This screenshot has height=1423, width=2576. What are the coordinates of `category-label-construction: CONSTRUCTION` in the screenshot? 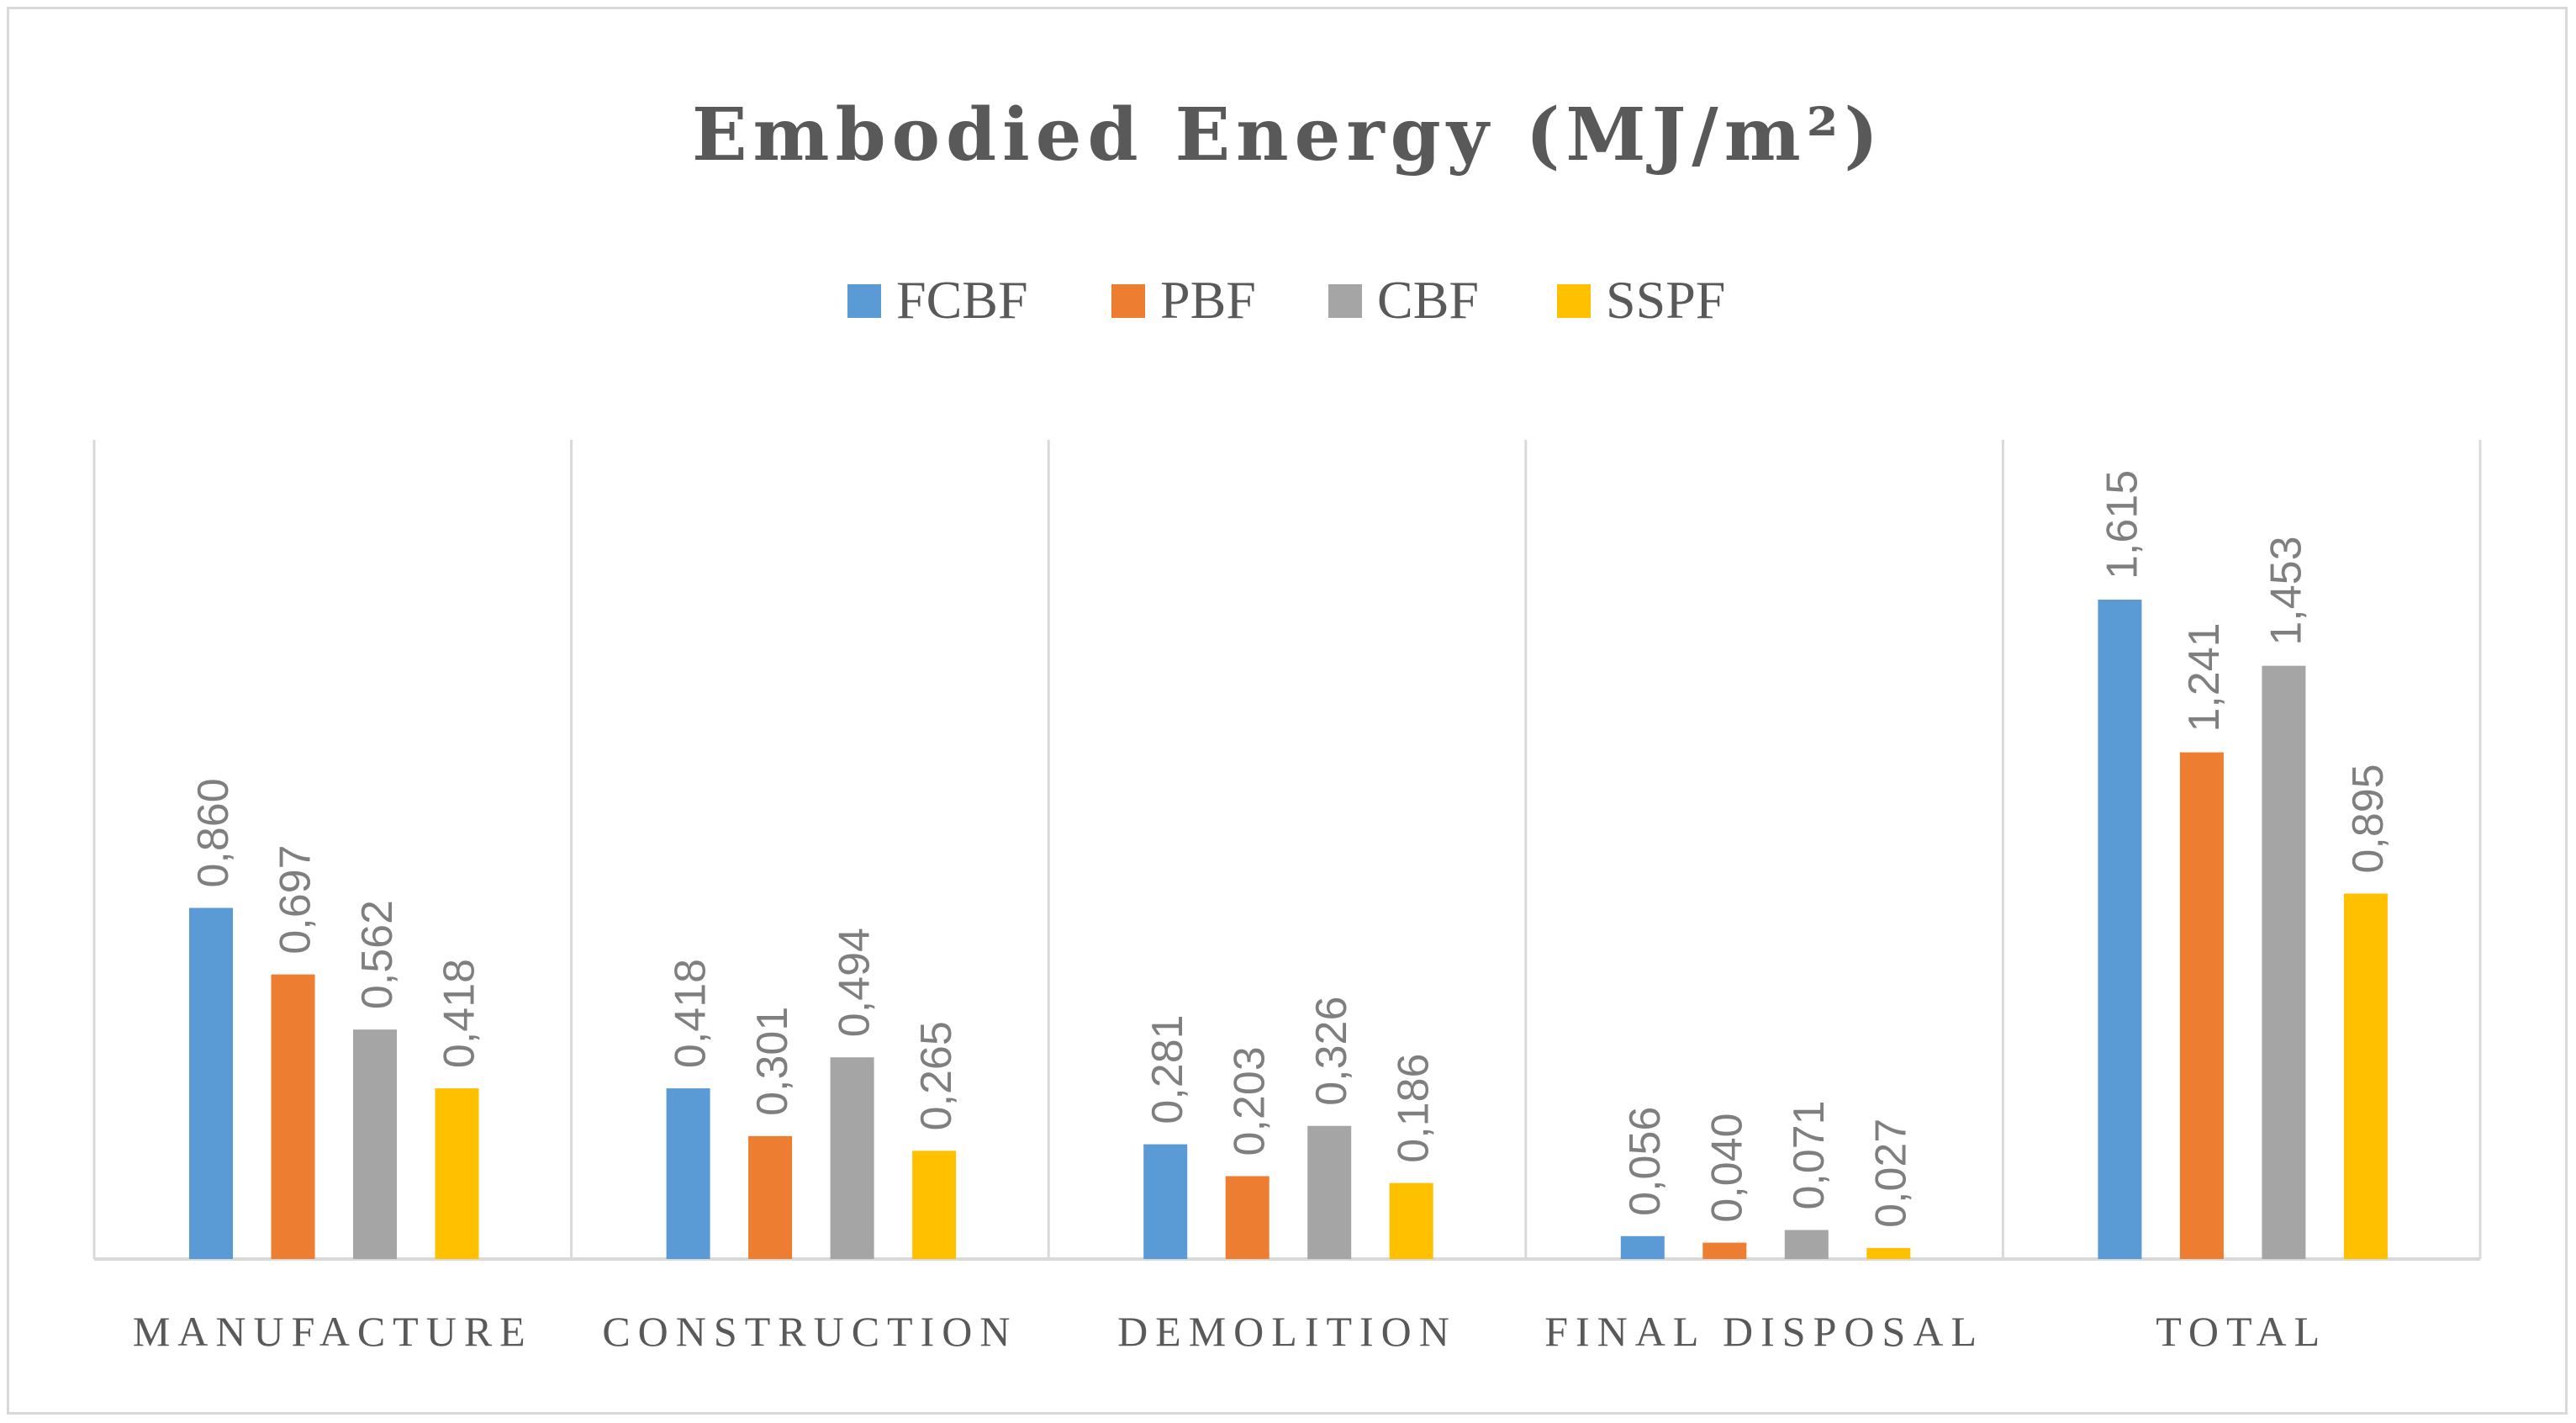 It's located at (810, 1331).